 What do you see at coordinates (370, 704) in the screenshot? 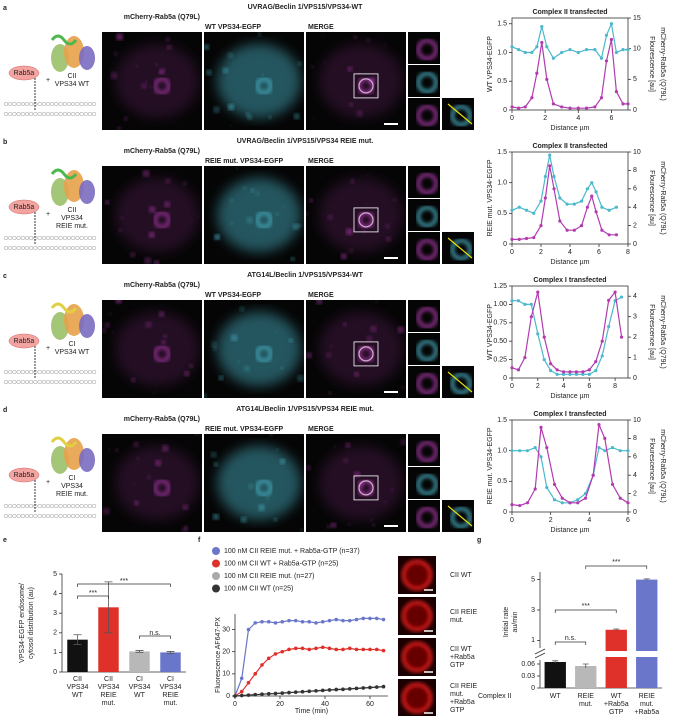
I see `x-tick-label: 60` at bounding box center [370, 704].